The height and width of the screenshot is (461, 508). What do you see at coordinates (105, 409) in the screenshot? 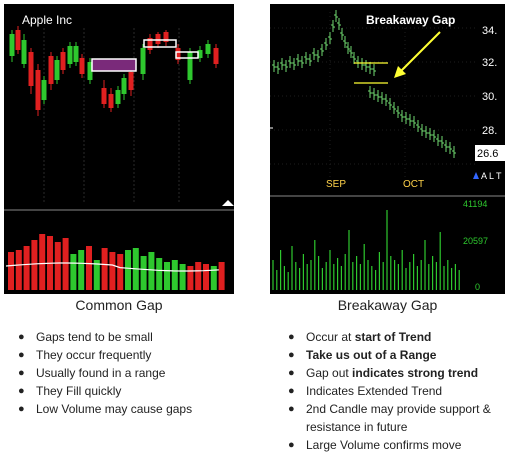
I see `list-item: ● Low Volume may cause gaps` at bounding box center [105, 409].